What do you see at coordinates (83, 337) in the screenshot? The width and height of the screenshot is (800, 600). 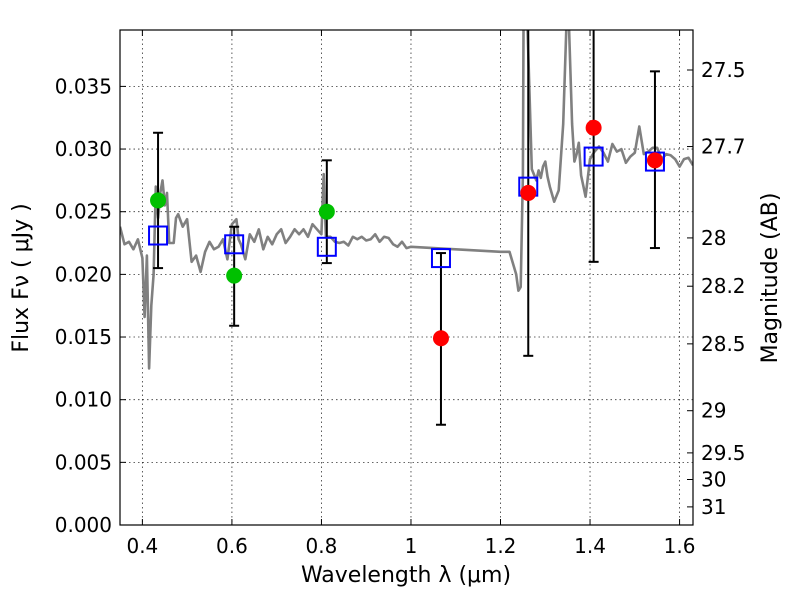 I see `y-tick-label: 0.015` at bounding box center [83, 337].